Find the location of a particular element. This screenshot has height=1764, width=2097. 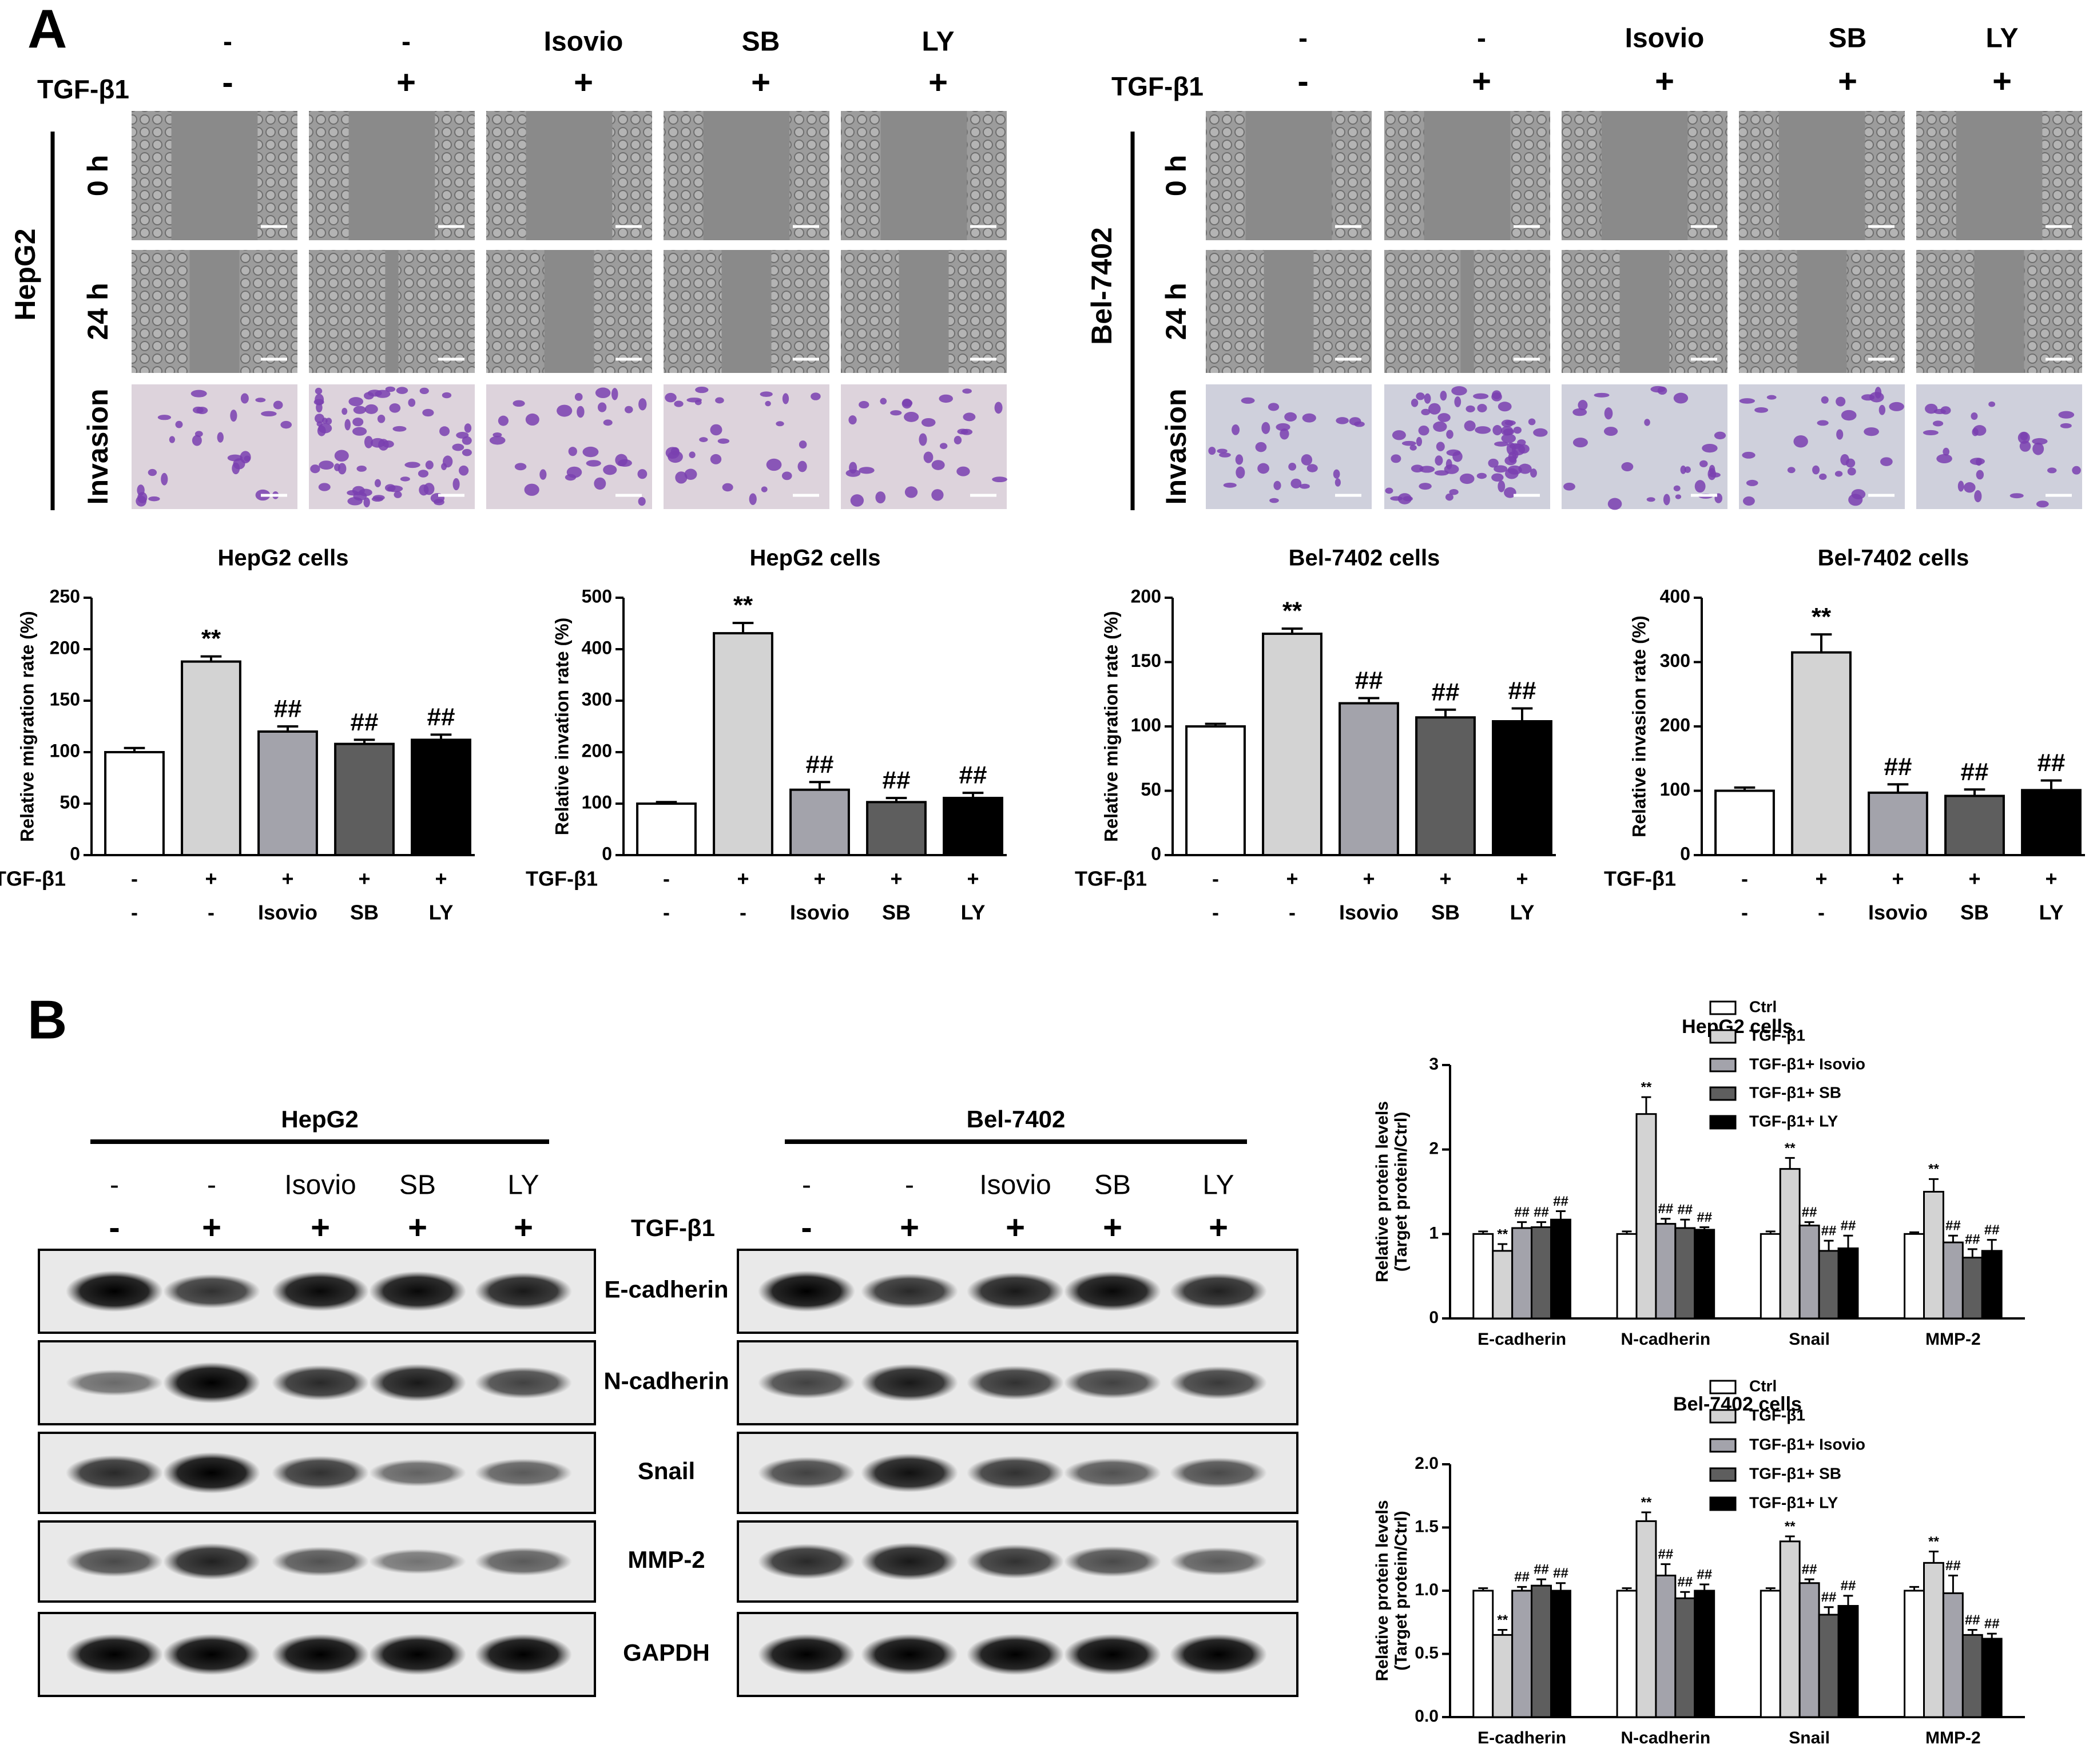

y-tick-label: 500 is located at coordinates (597, 596).